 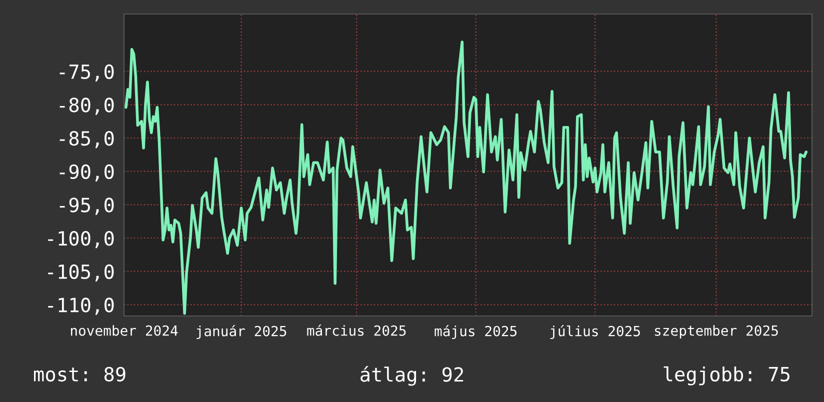 What do you see at coordinates (475, 332) in the screenshot?
I see `x-tick-label: május 2025` at bounding box center [475, 332].